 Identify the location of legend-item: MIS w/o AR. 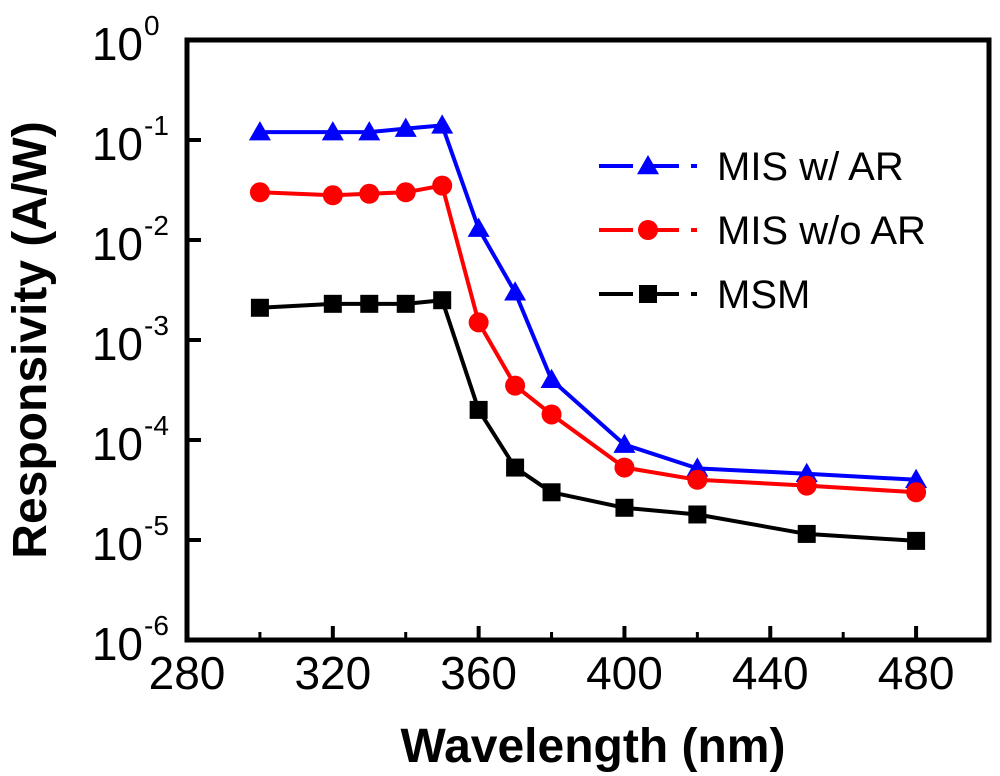
(762, 231).